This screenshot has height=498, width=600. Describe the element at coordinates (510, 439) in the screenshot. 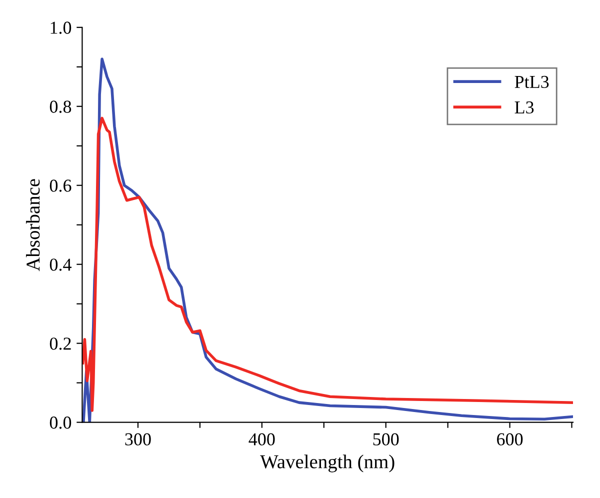

I see `x-tick-label: 600` at that location.